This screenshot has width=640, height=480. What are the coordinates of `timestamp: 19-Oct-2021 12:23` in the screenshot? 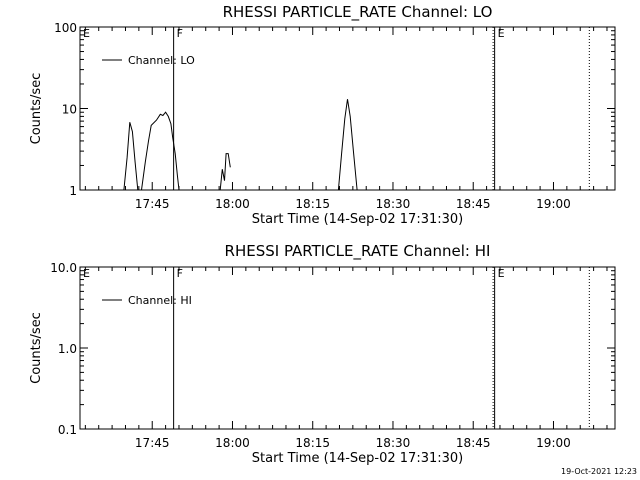 It's located at (599, 471).